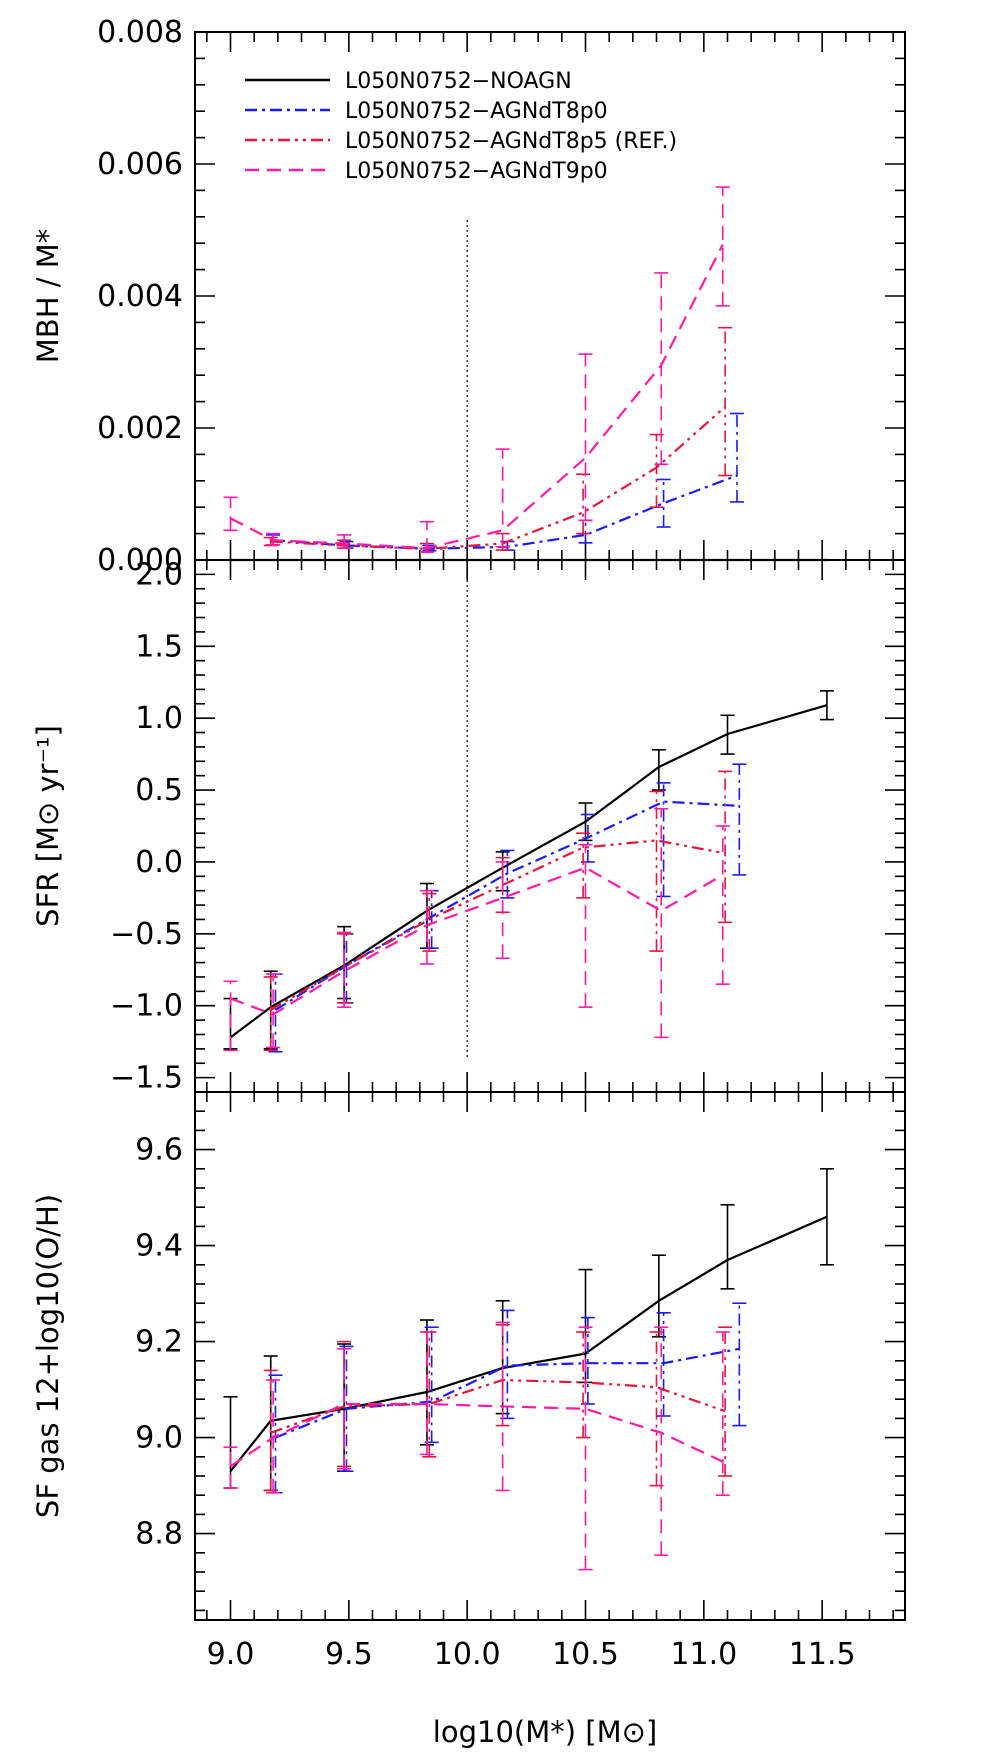 This screenshot has height=1753, width=992. I want to click on x-tick-label: 10.5, so click(585, 1654).